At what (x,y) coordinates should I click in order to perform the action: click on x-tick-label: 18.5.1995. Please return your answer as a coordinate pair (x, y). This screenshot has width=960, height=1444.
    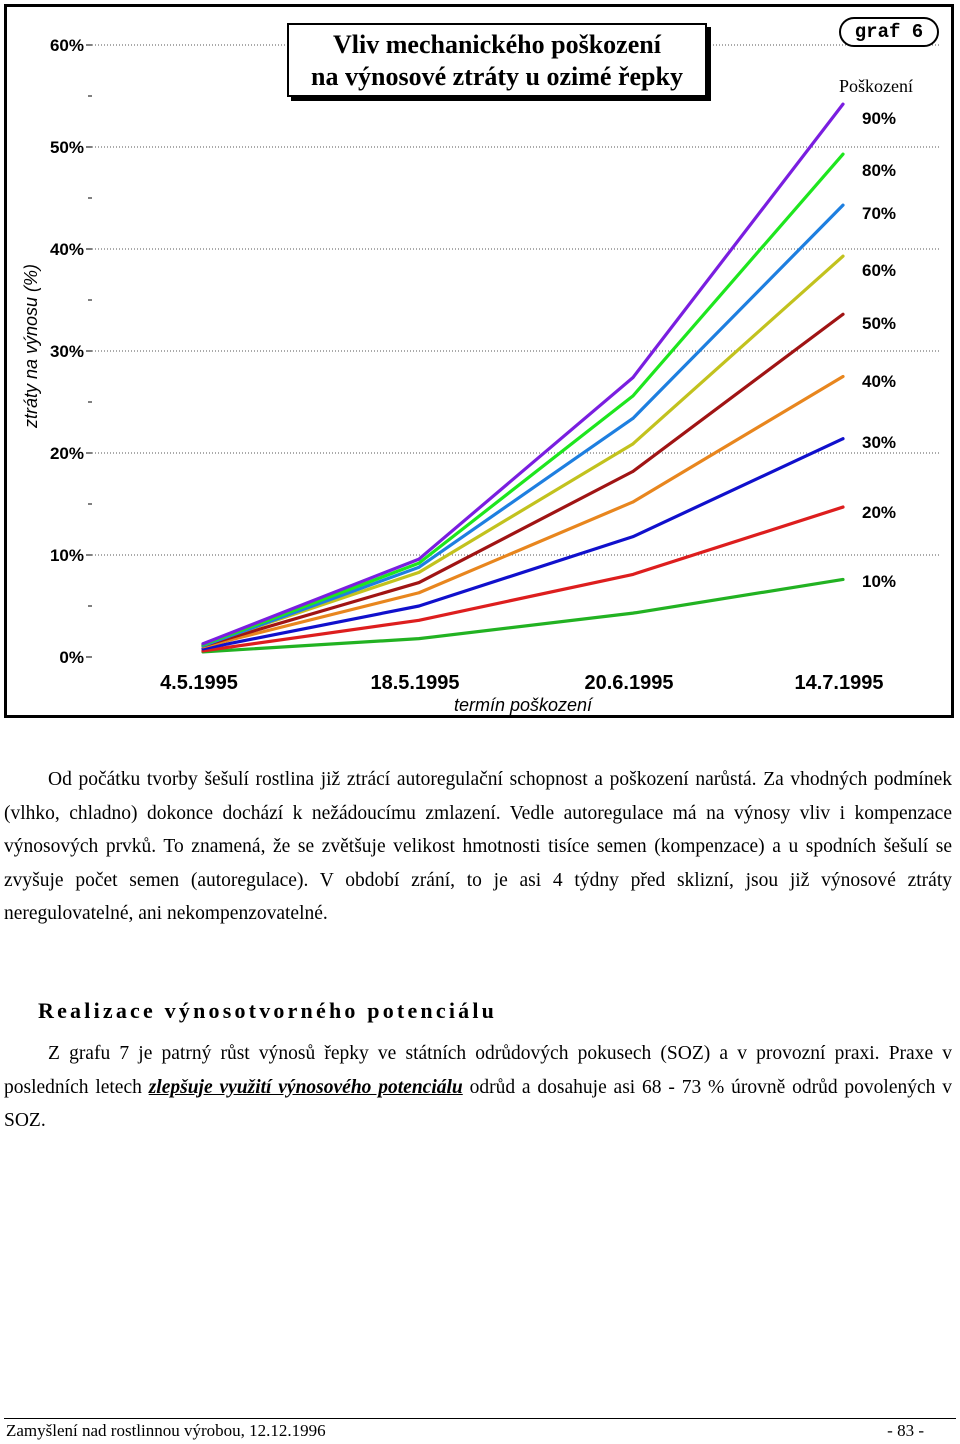
    Looking at the image, I should click on (415, 683).